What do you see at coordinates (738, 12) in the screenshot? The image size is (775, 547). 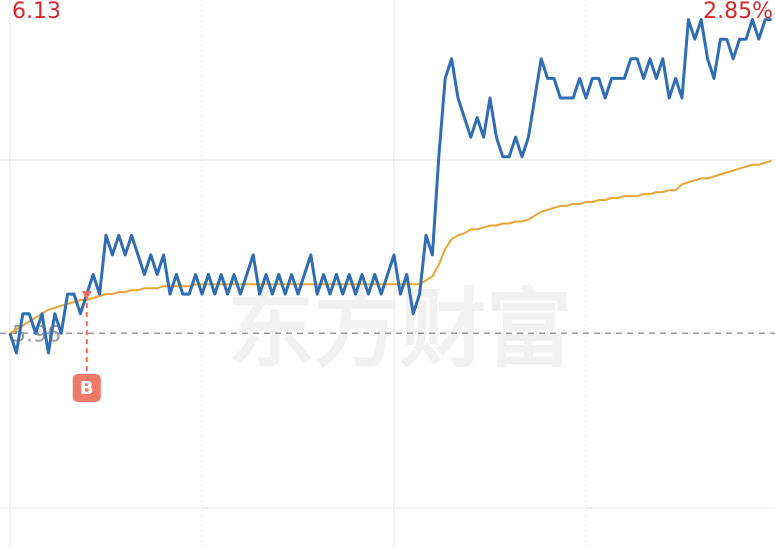 I see `y2-tick-label: 2.85%` at bounding box center [738, 12].